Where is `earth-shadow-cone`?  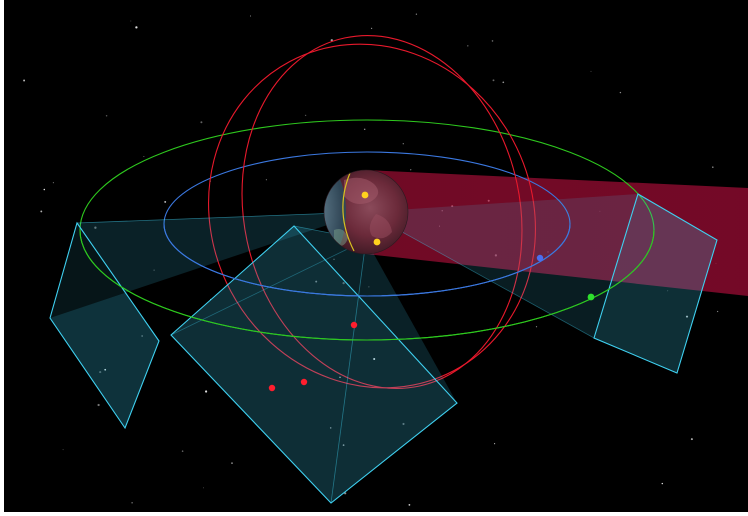
earth-shadow-cone is located at coordinates (557, 233).